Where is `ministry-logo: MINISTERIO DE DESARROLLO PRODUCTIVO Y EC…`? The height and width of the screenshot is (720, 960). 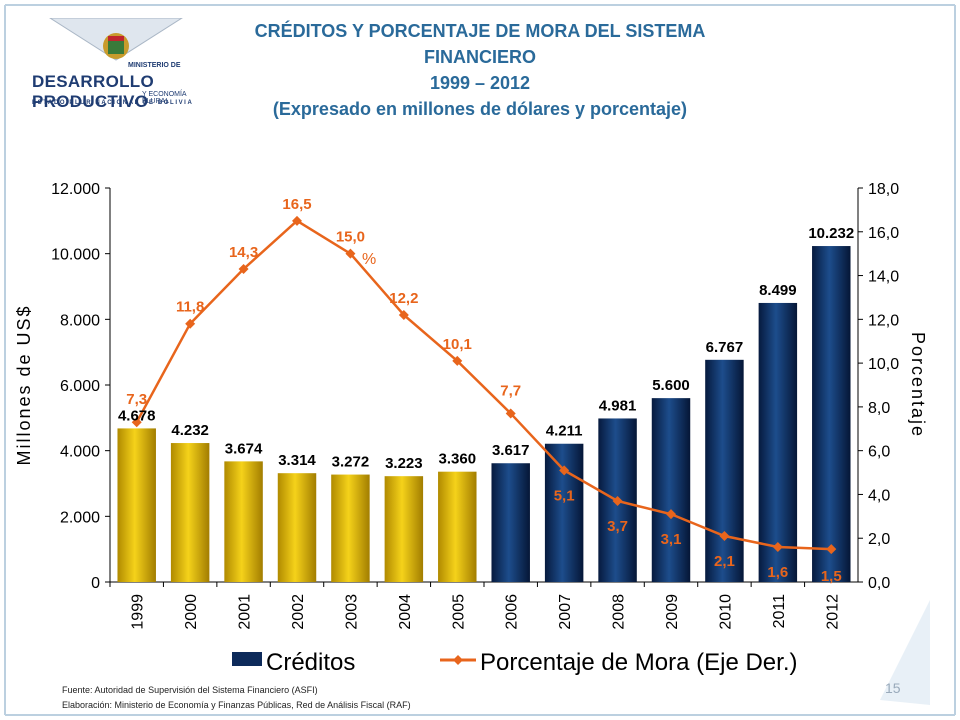 ministry-logo: MINISTERIO DE DESARROLLO PRODUCTIVO Y EC… is located at coordinates (116, 65).